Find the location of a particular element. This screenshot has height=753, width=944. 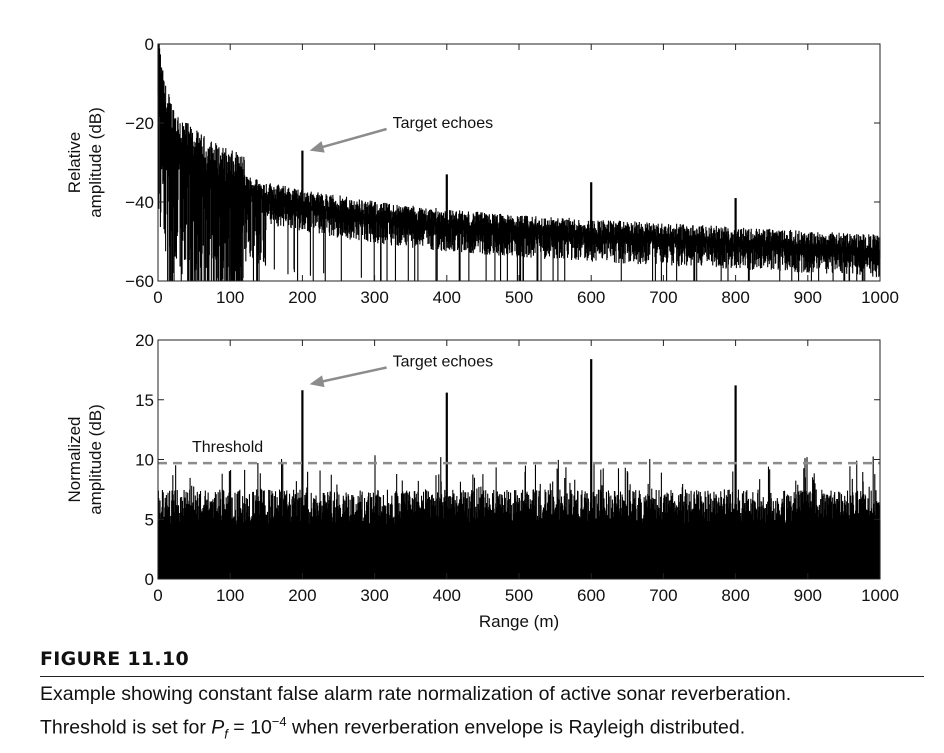

bot-x-tick-label: 400 is located at coordinates (447, 595).